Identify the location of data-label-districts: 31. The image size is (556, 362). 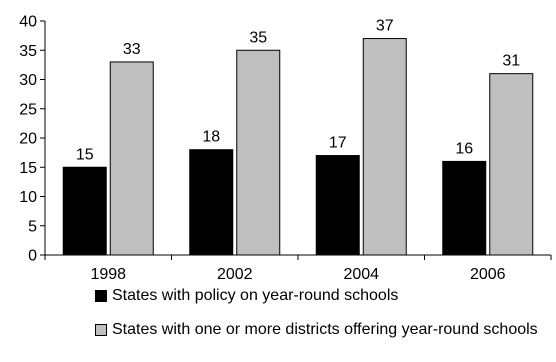
(511, 61).